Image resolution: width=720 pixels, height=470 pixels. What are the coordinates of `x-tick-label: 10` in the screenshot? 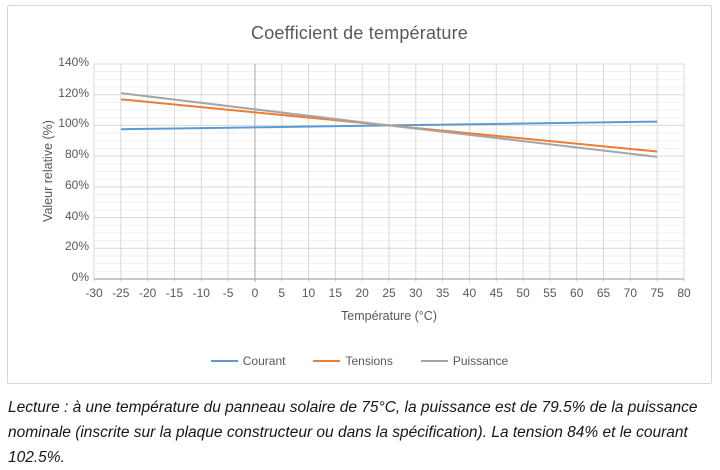 It's located at (308, 293).